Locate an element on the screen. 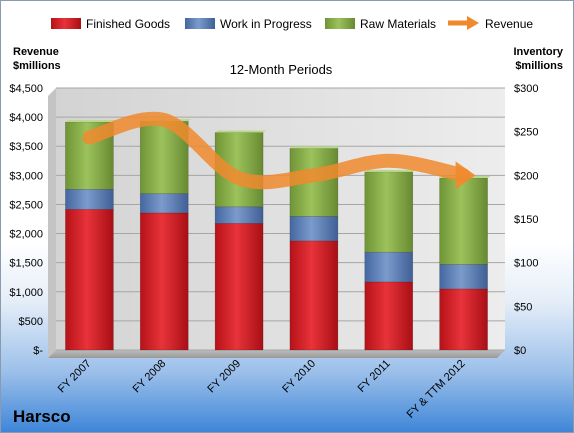  revenue-line-series is located at coordinates (279, 150).